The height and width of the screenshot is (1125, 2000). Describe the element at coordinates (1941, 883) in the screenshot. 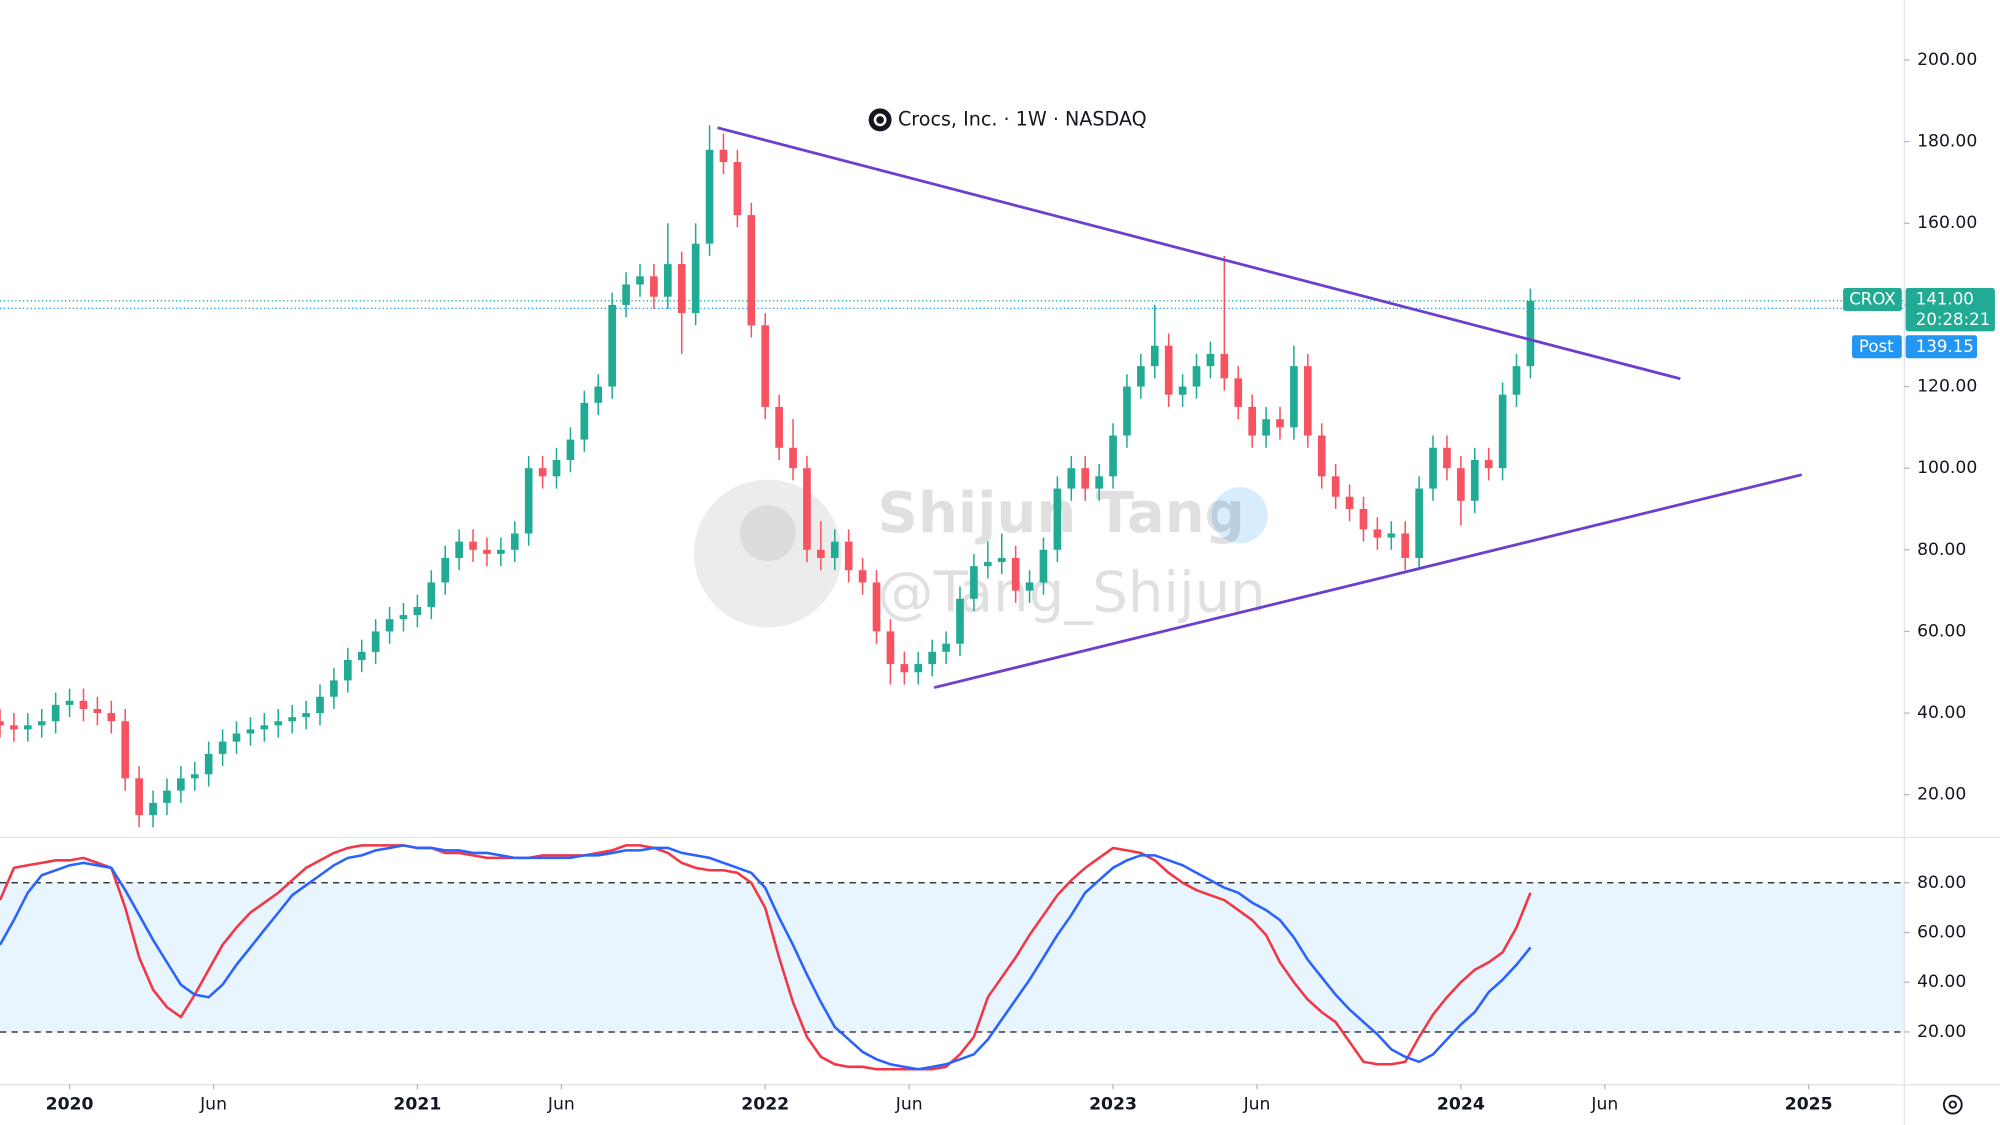

I see `y-tick-label: 80.00` at that location.